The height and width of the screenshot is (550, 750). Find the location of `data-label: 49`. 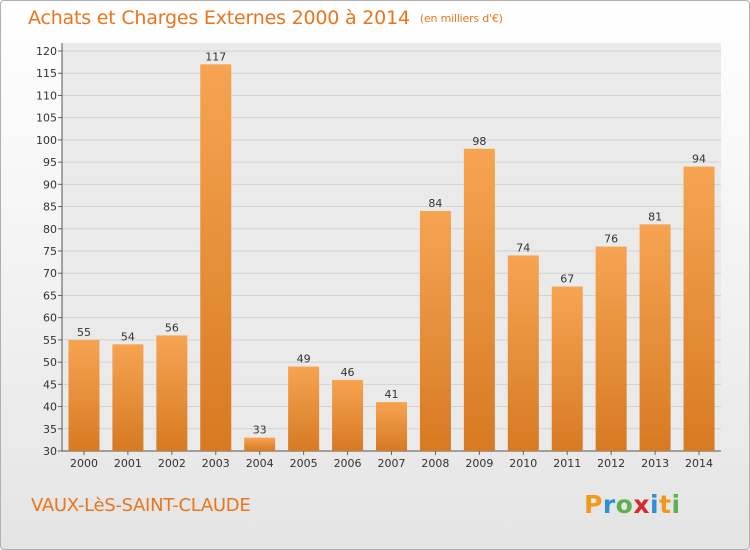

data-label: 49 is located at coordinates (304, 359).